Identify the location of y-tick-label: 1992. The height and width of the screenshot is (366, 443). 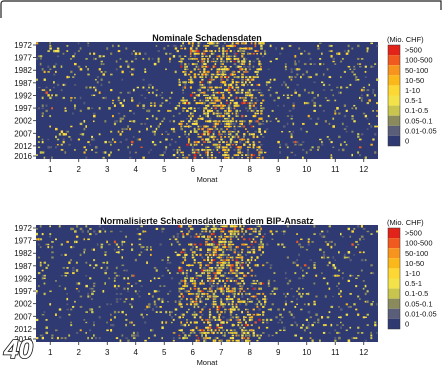
(23, 278).